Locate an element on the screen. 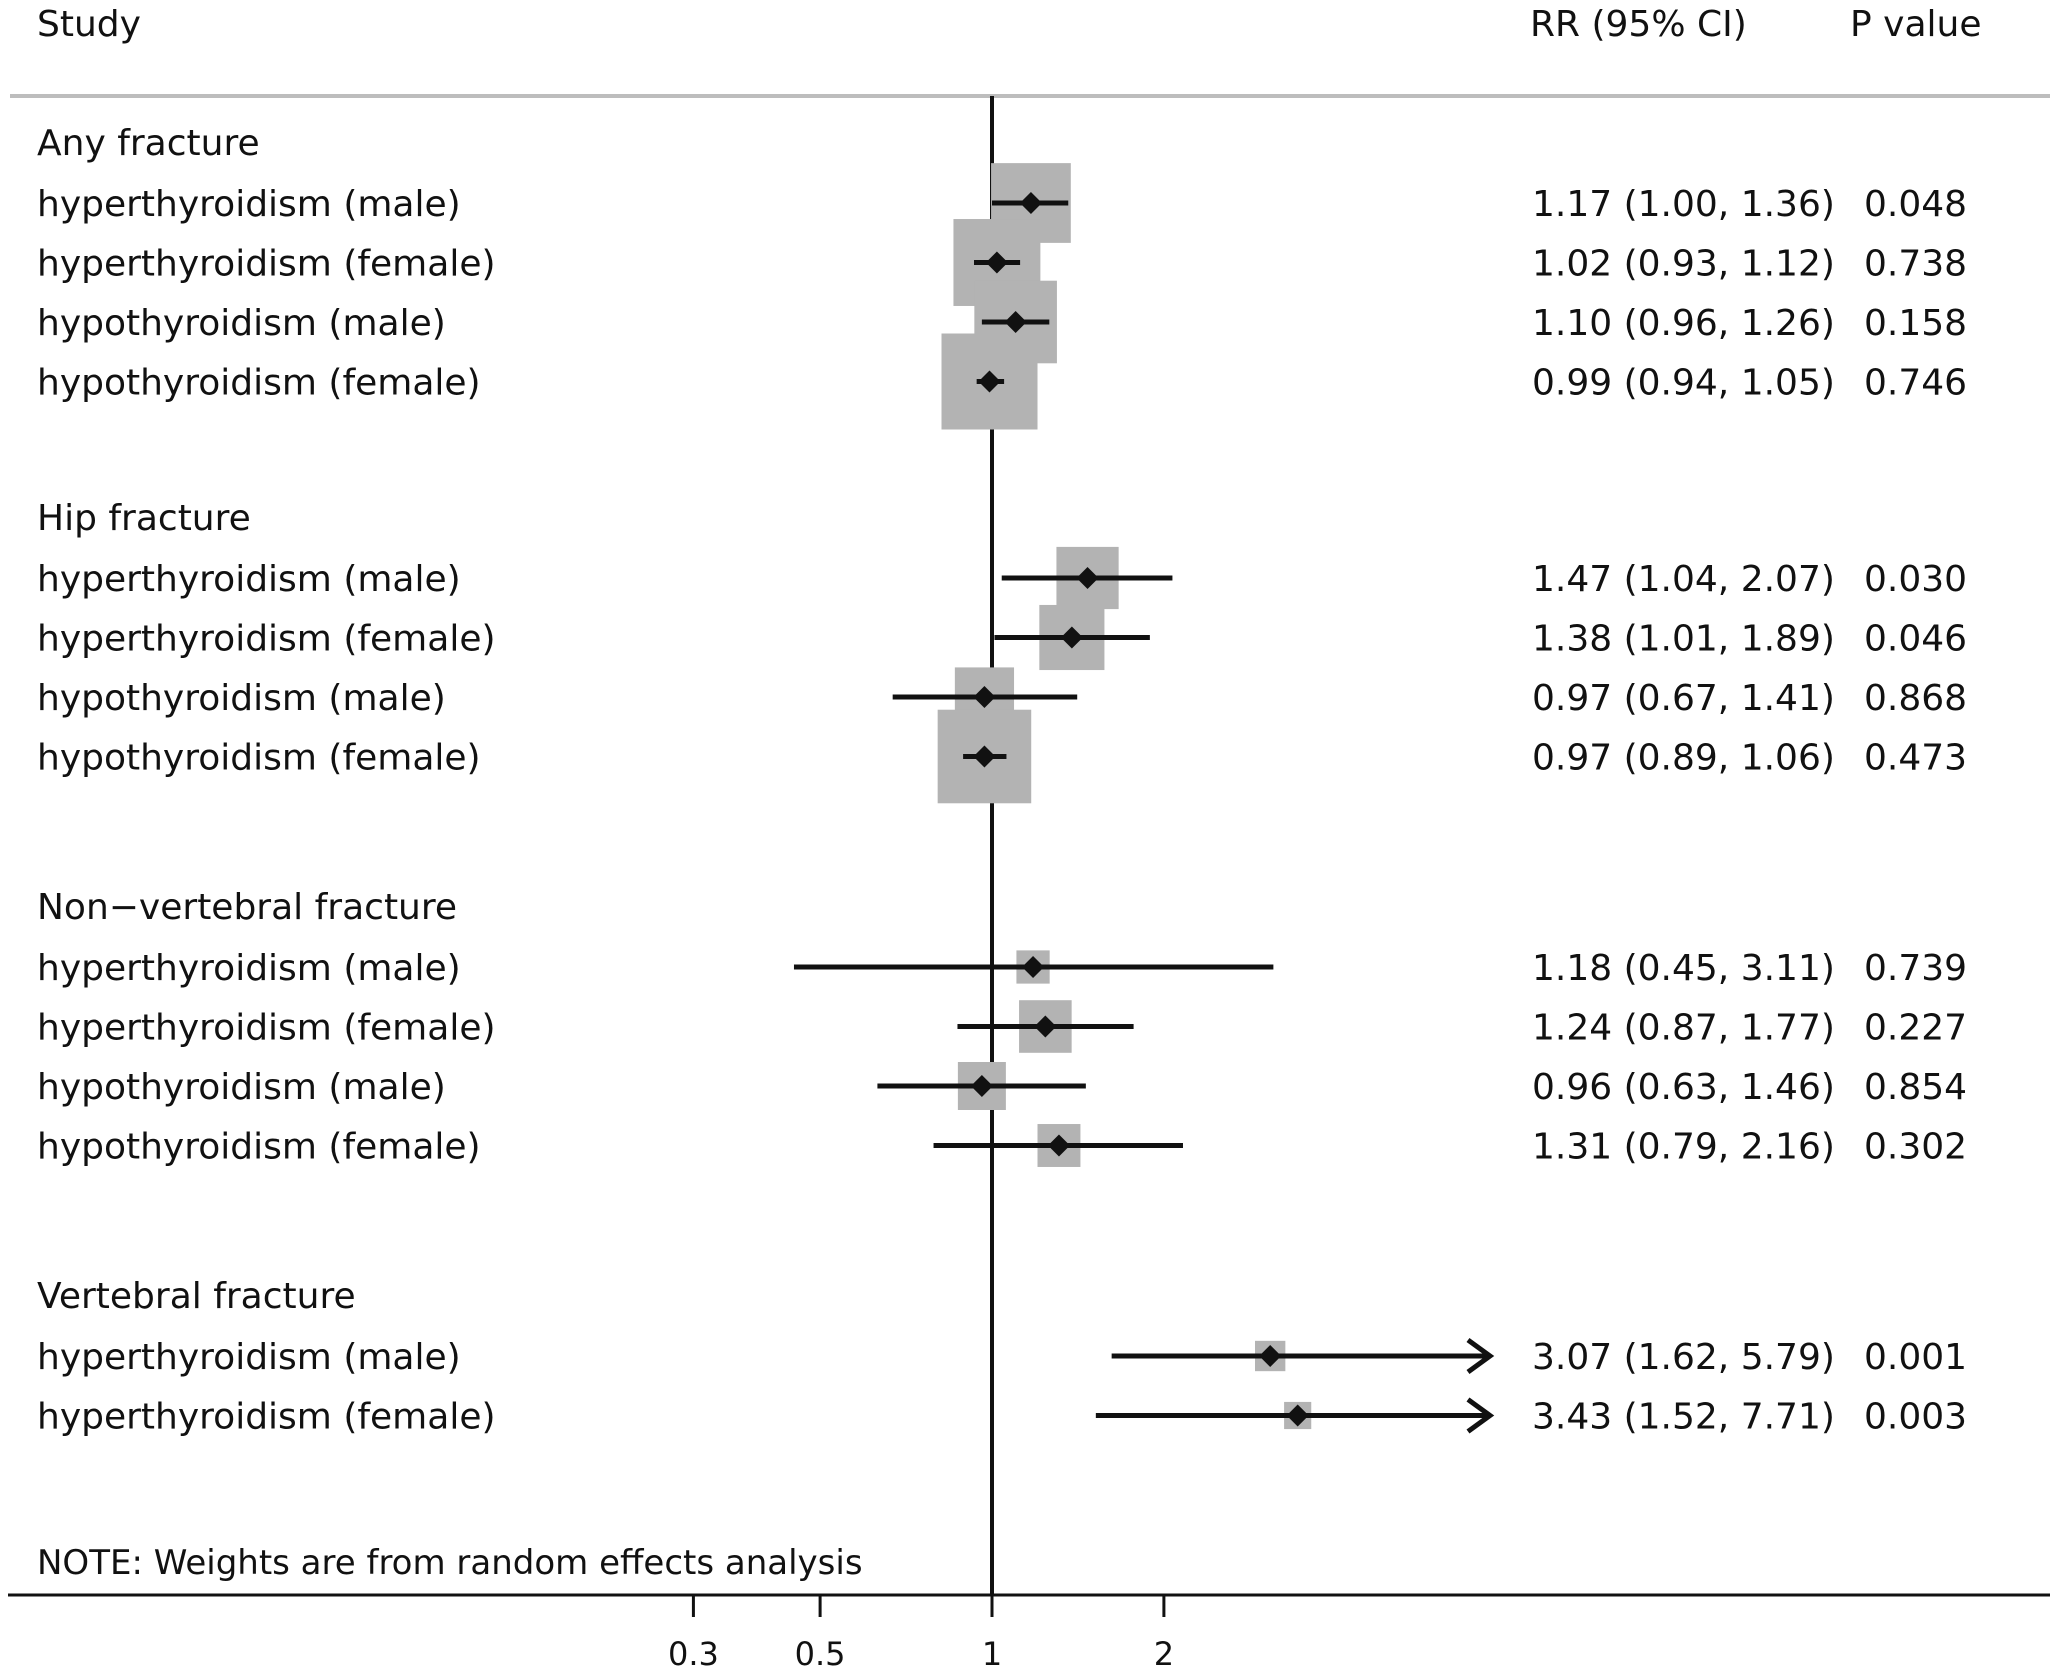 The width and height of the screenshot is (2050, 1675). group-label: Non−vertebral fracture is located at coordinates (247, 907).